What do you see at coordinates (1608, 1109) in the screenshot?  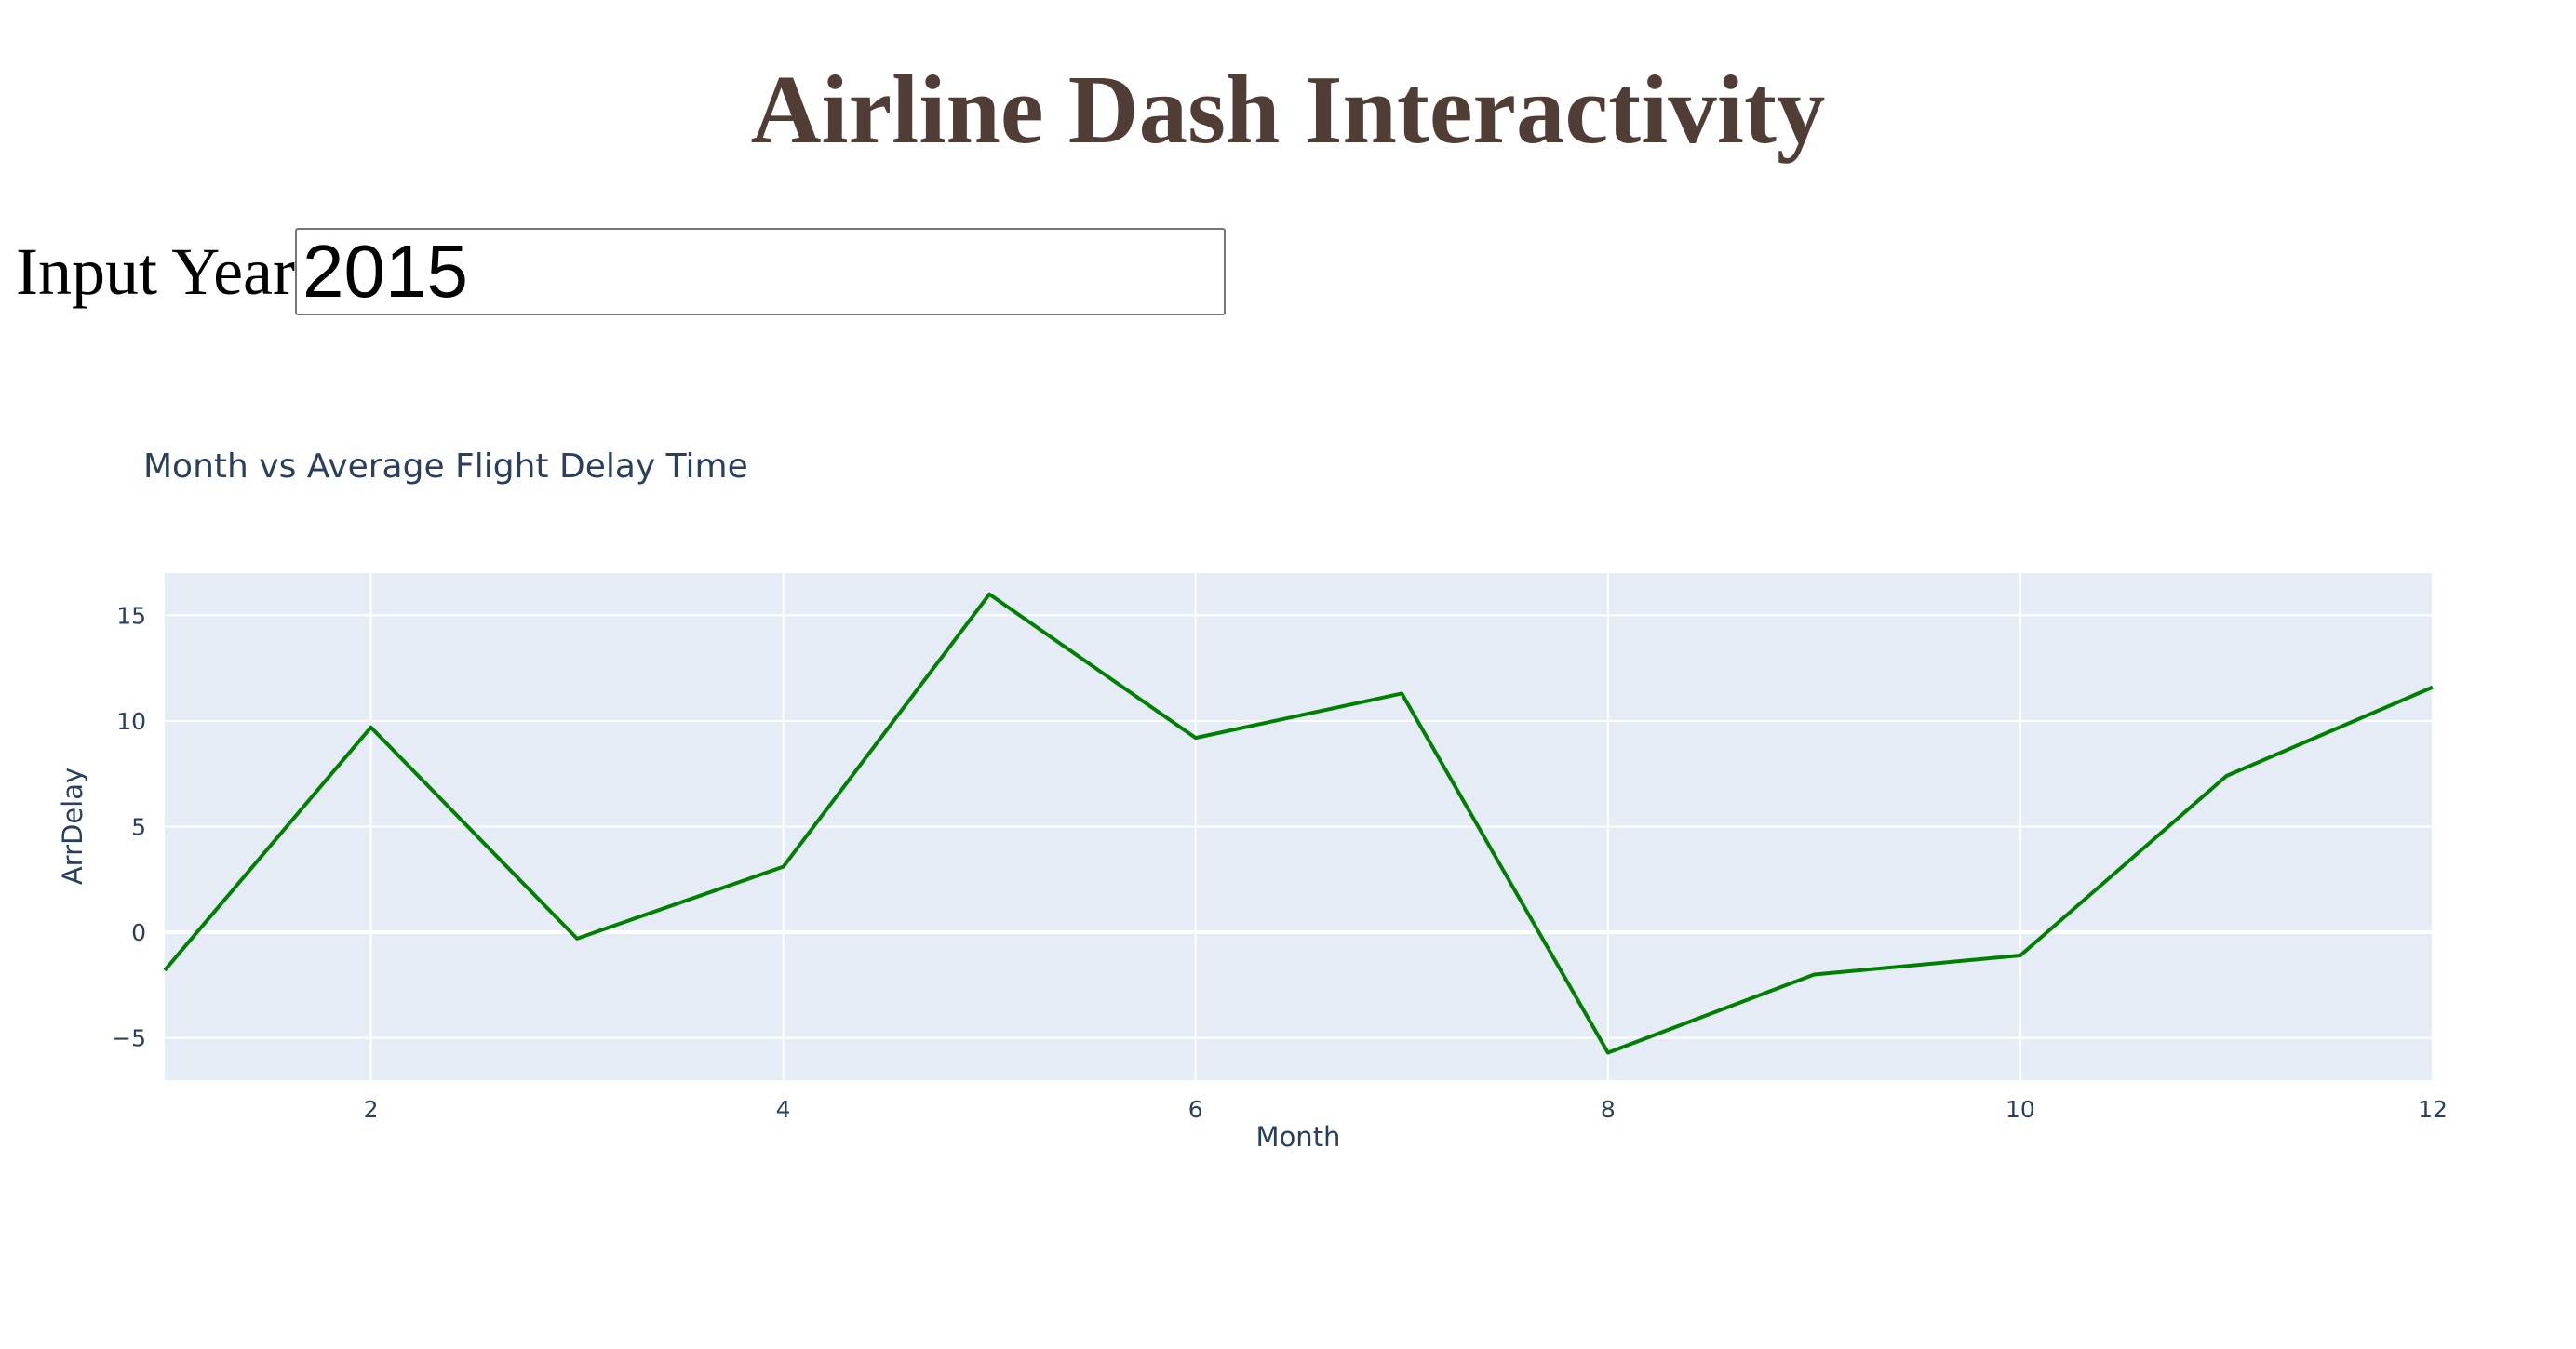 I see `x-tick-label: 8` at bounding box center [1608, 1109].